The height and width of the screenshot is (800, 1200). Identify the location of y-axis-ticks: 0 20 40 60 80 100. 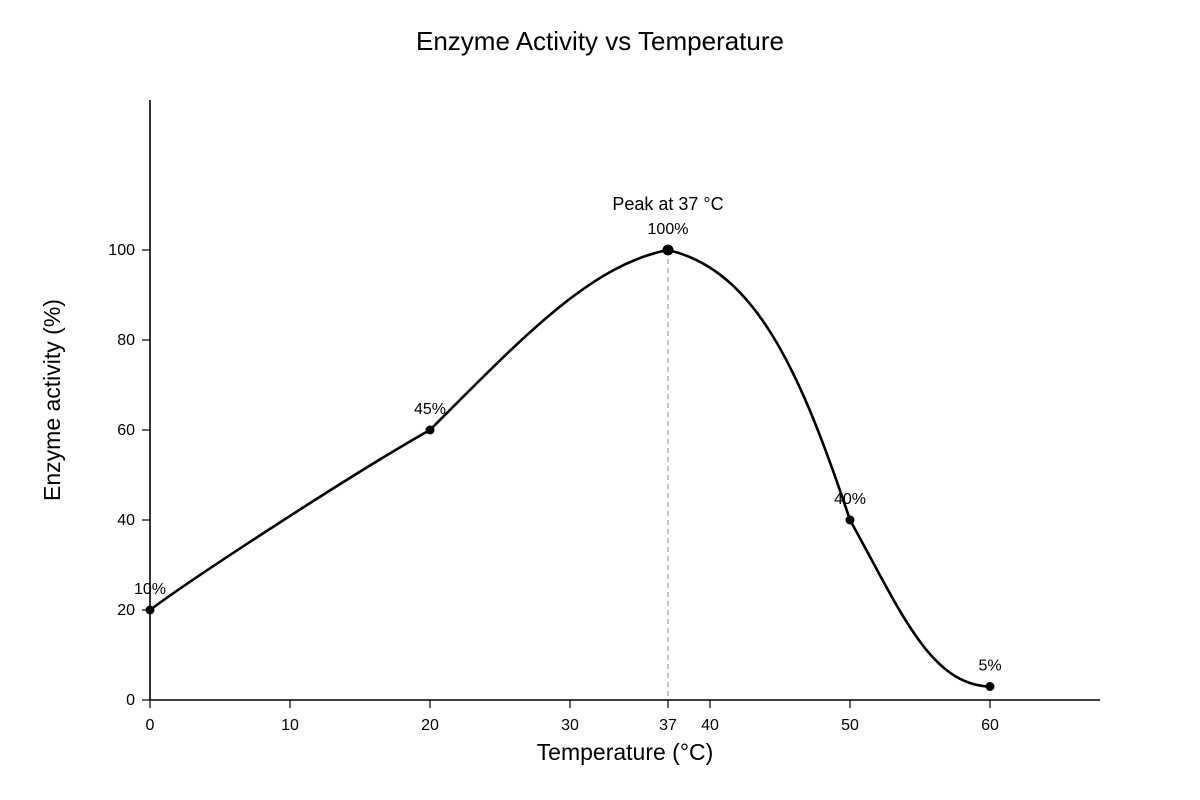
(129, 475).